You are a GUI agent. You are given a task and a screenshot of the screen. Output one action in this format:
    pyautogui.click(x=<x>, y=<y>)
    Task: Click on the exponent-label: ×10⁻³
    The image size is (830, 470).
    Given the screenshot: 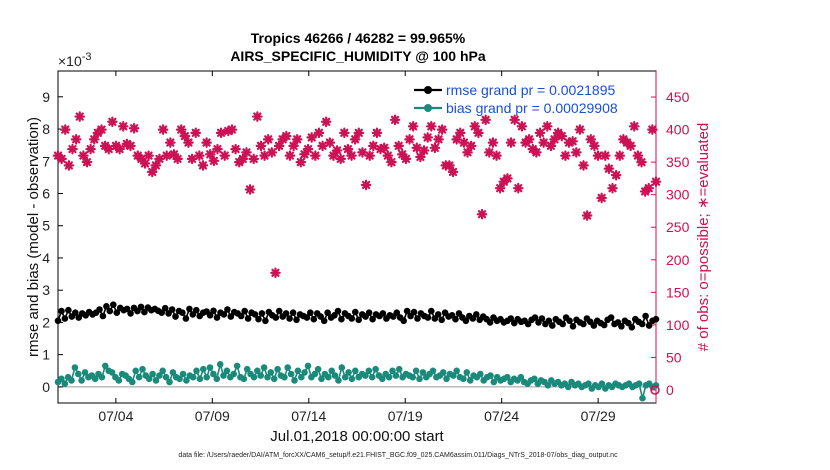 What is the action you would take?
    pyautogui.click(x=75, y=60)
    